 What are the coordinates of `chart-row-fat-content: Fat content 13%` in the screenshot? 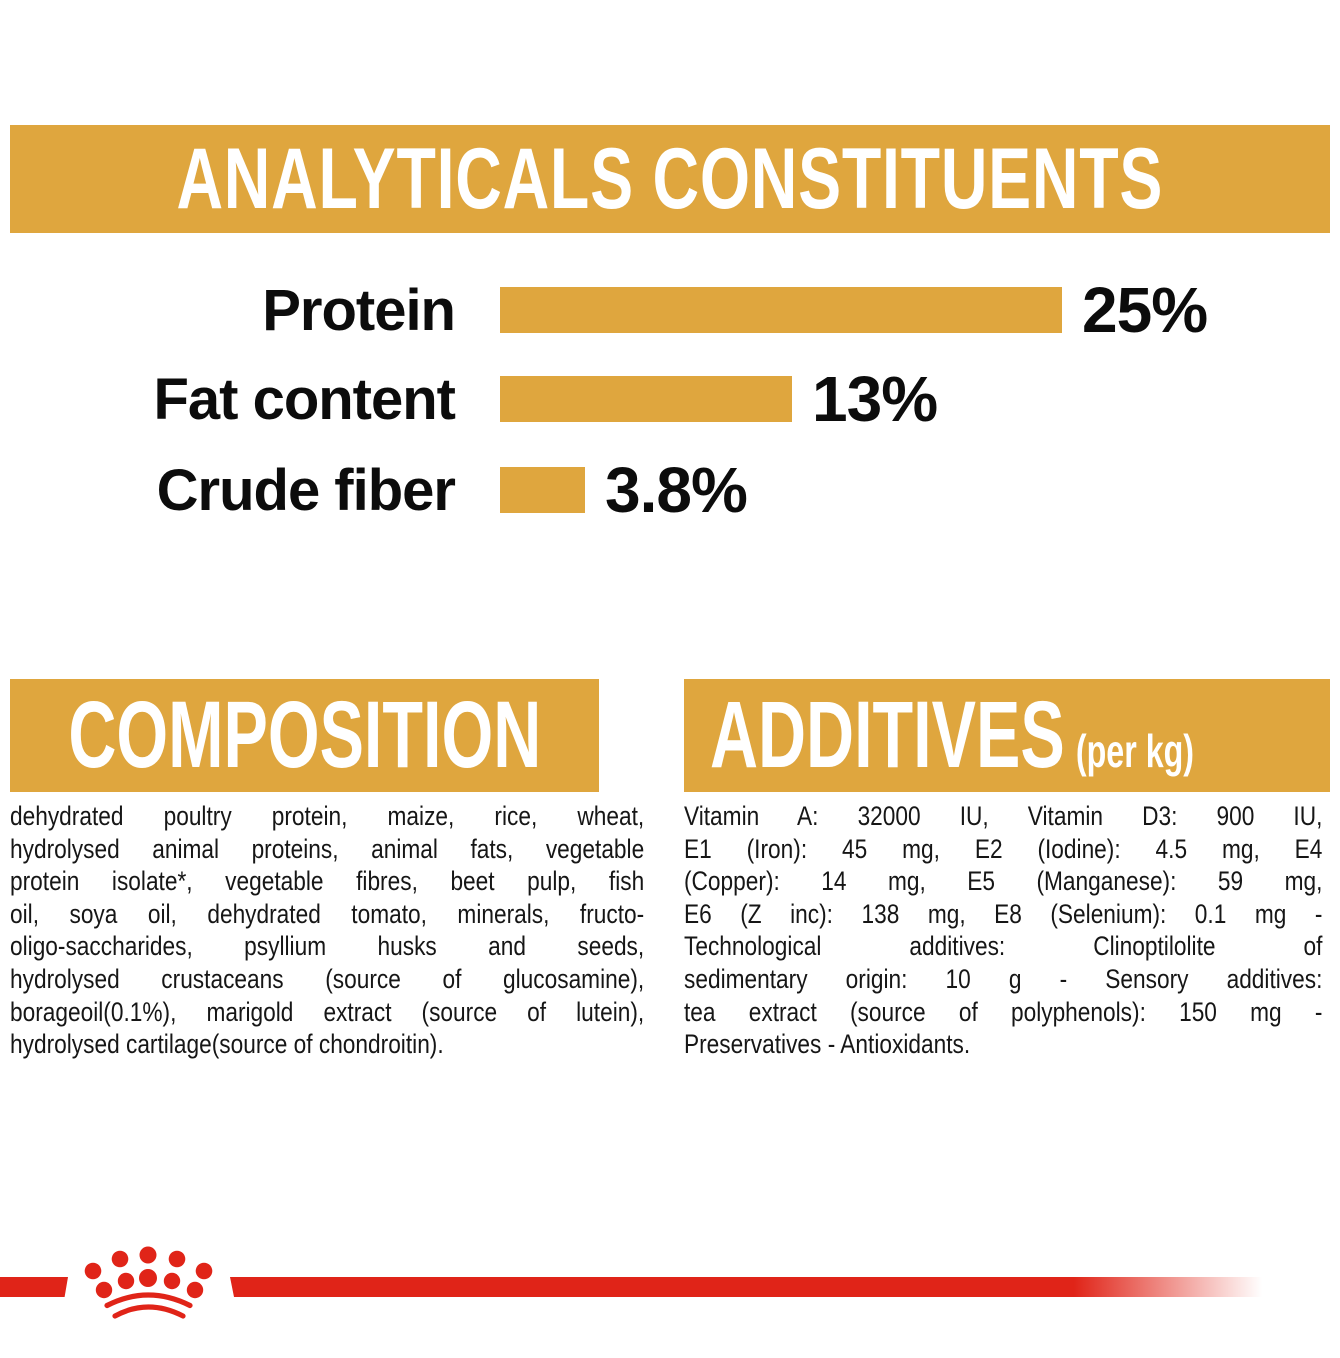 It's located at (670, 399).